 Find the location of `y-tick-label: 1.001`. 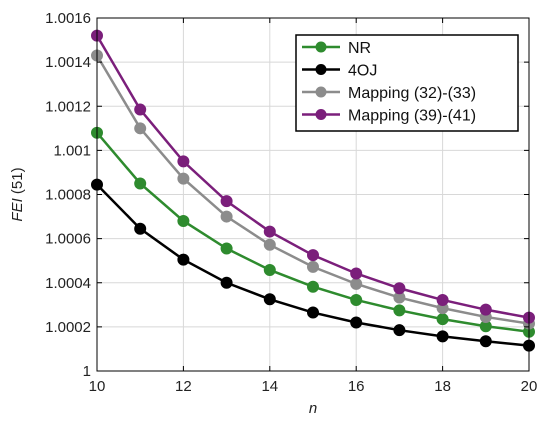

y-tick-label: 1.001 is located at coordinates (72, 150).